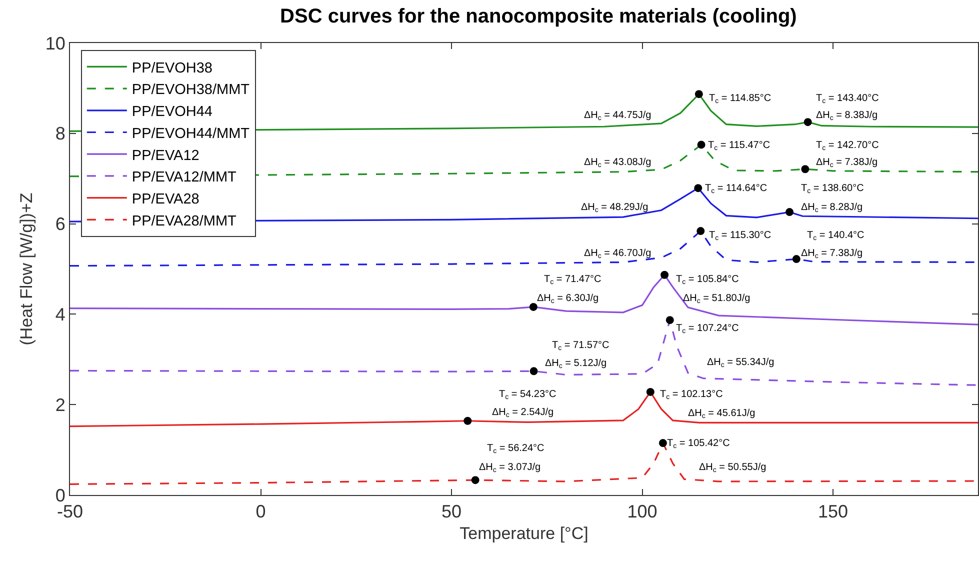 This screenshot has width=979, height=564. What do you see at coordinates (618, 163) in the screenshot?
I see `annotation: ΔH$_{c}$ = 43.08J/g` at bounding box center [618, 163].